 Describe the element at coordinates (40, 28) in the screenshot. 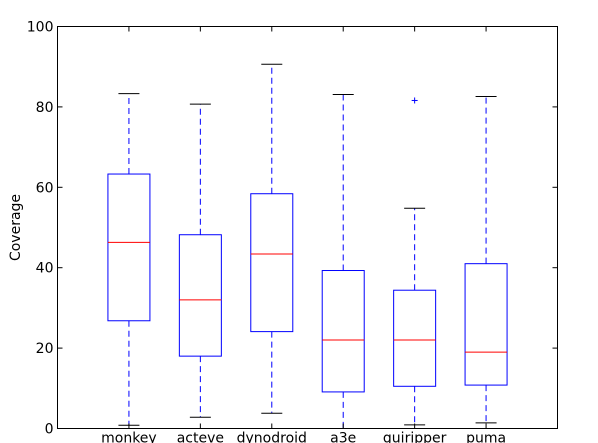

I see `y-tick-label: 100` at that location.